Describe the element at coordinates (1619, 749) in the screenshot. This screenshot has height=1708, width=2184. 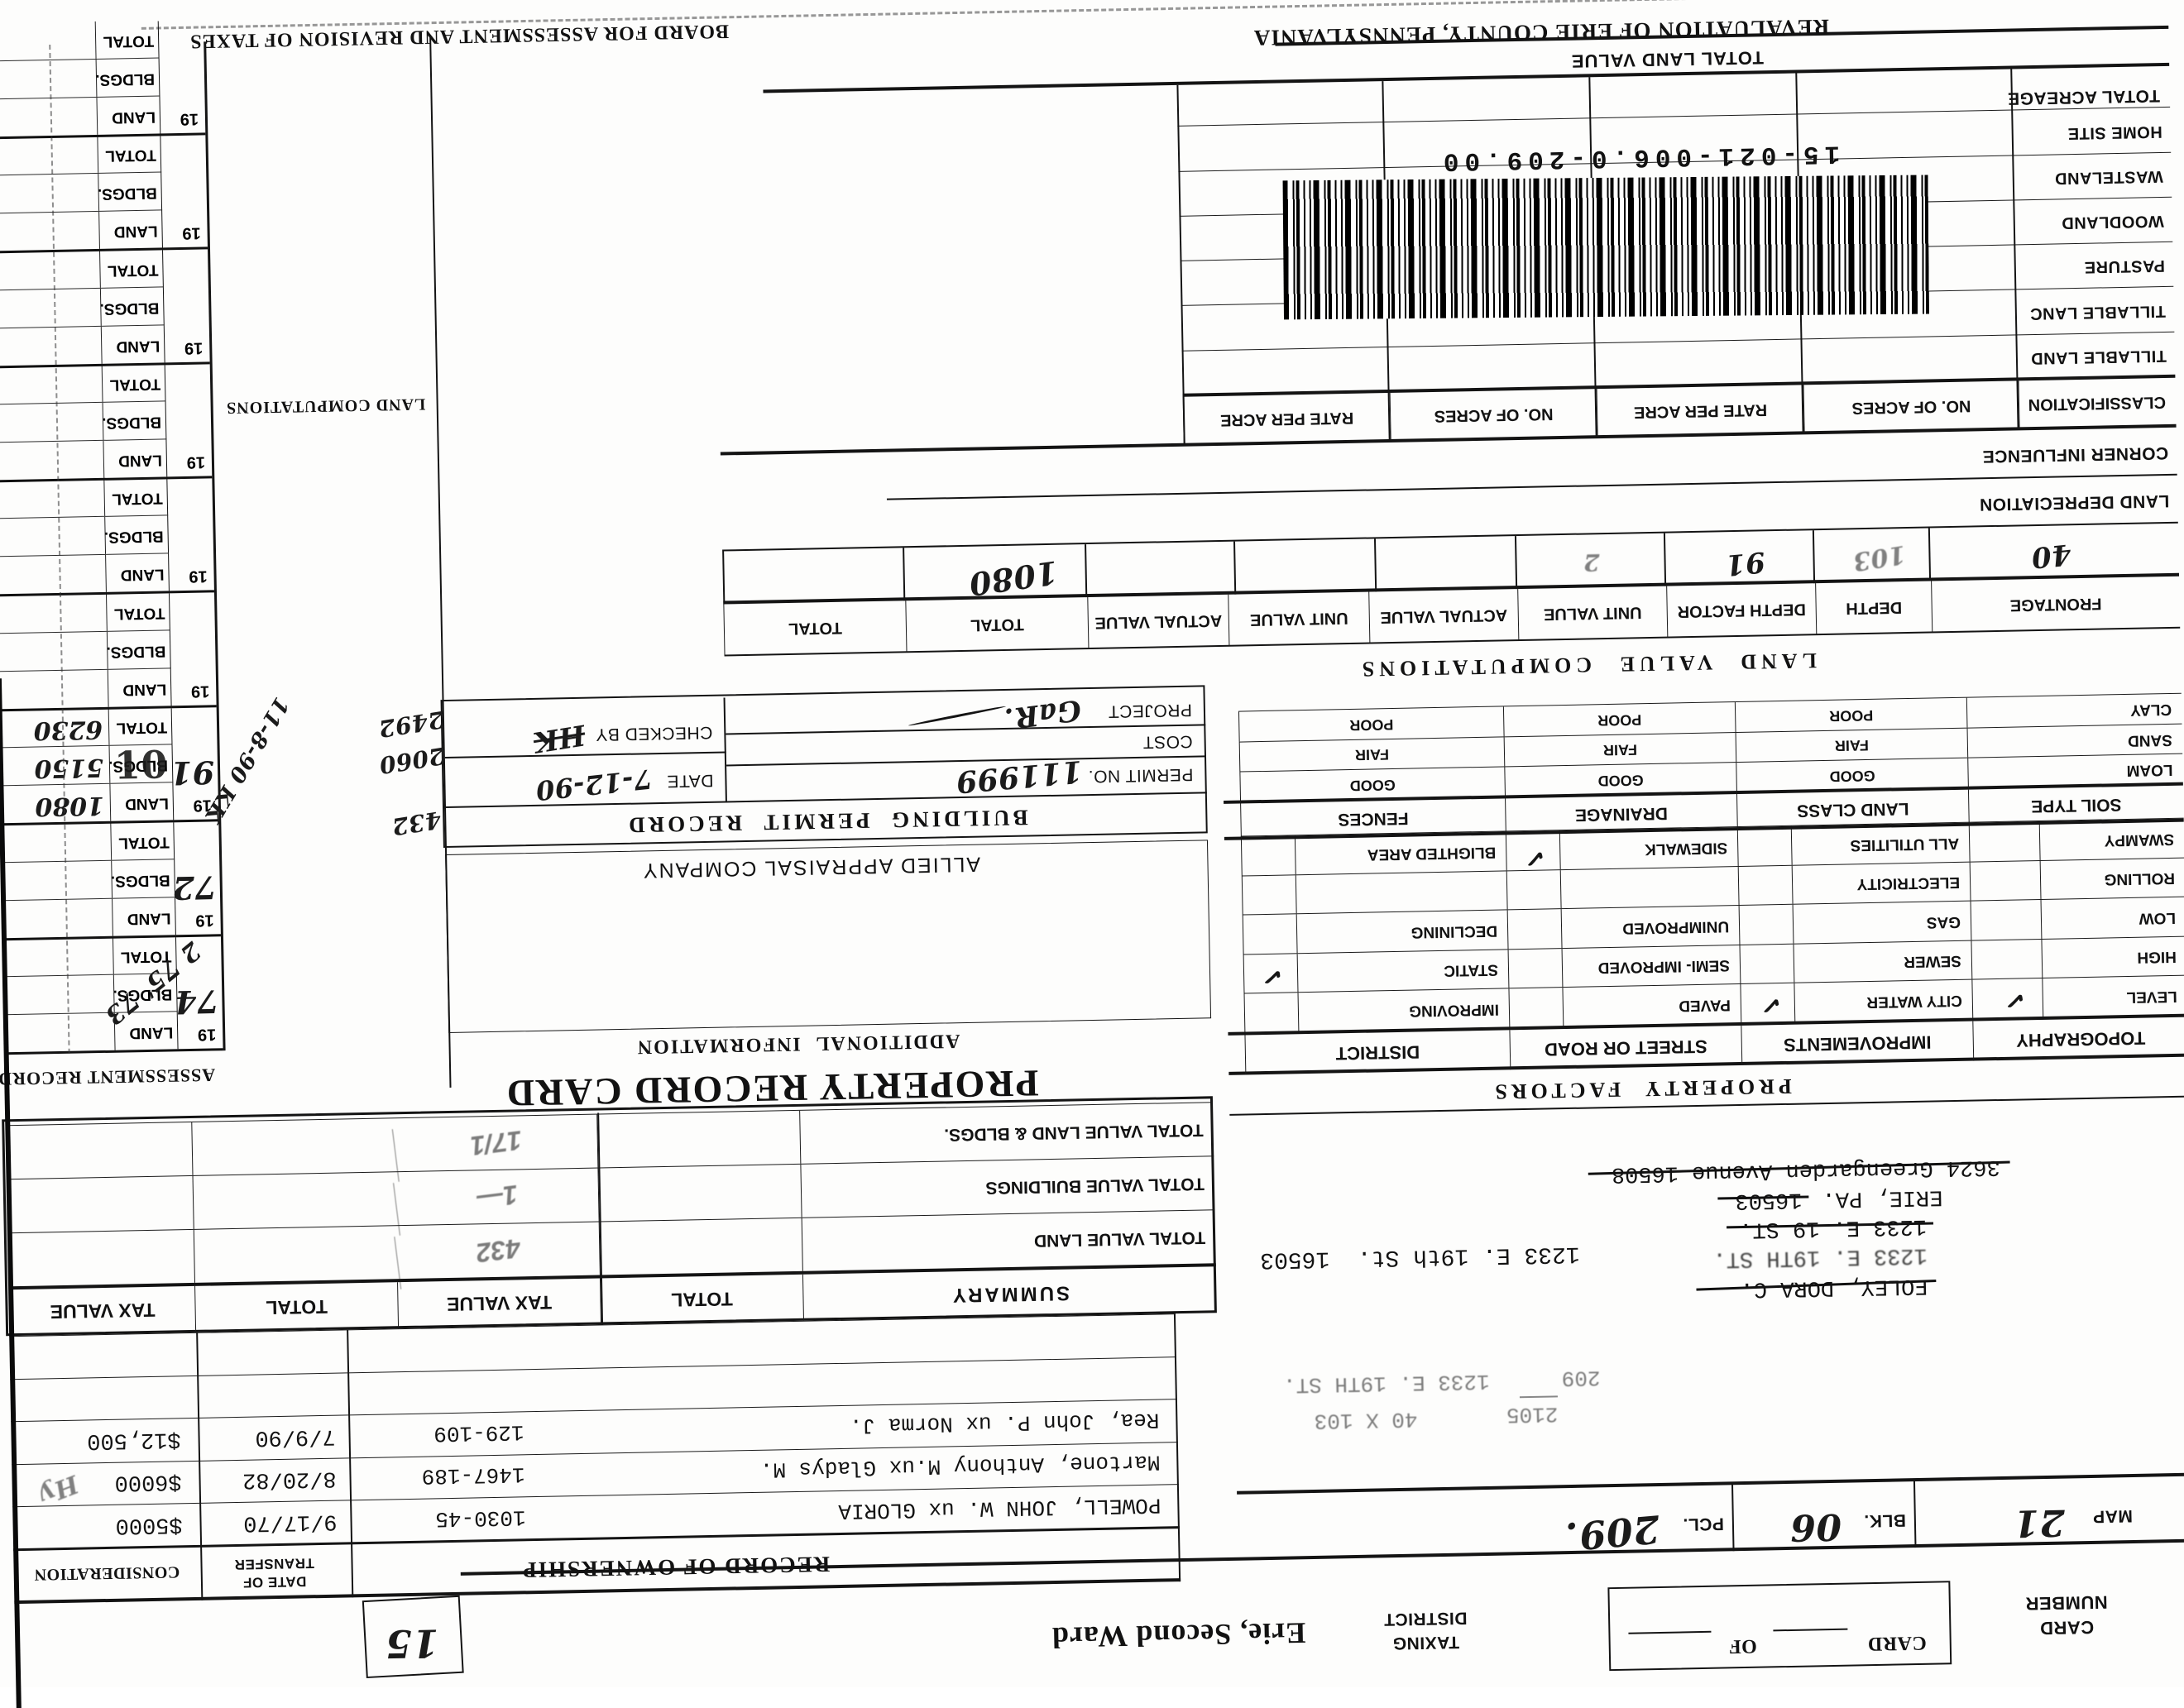
I see `drainage-grade: FAIR` at that location.